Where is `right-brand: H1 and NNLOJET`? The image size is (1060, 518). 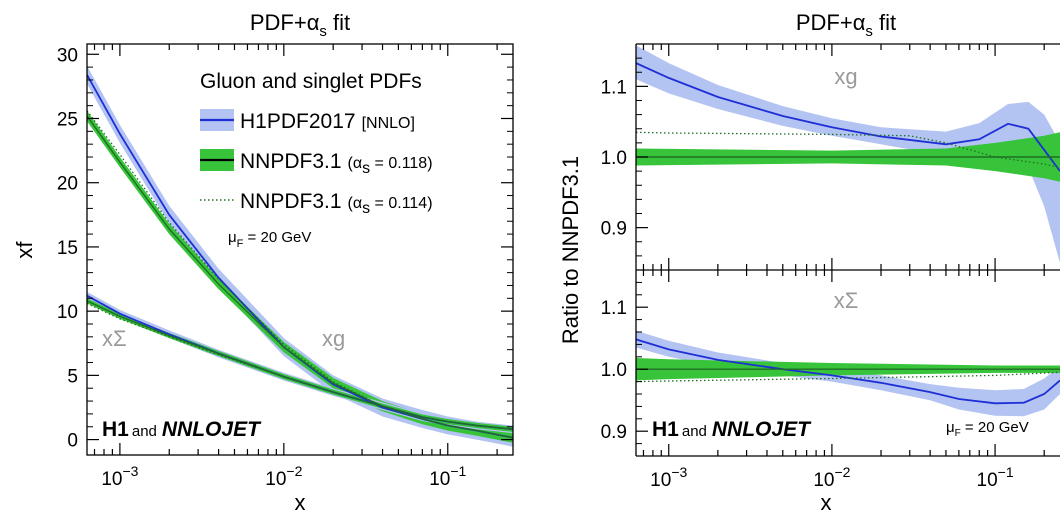 right-brand: H1 and NNLOJET is located at coordinates (732, 429).